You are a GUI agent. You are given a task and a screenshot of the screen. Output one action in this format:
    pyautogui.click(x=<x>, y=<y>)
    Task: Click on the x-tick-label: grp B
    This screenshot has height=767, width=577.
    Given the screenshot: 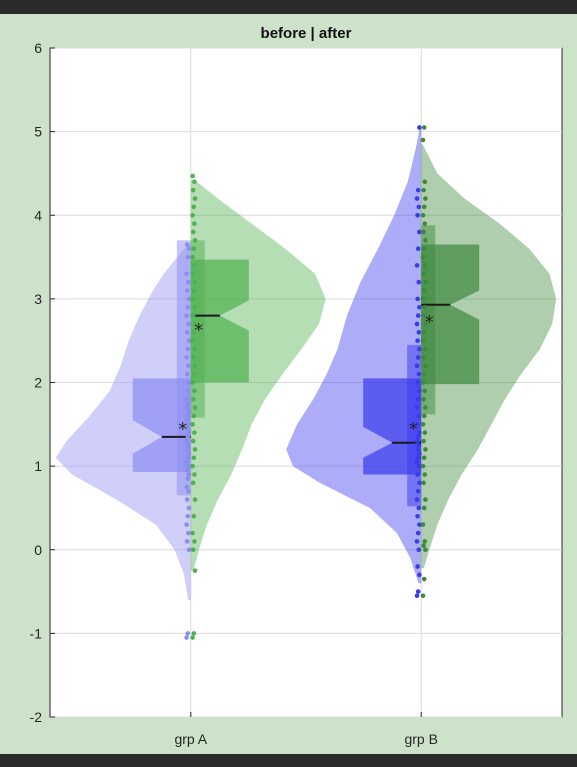 What is the action you would take?
    pyautogui.click(x=420, y=739)
    